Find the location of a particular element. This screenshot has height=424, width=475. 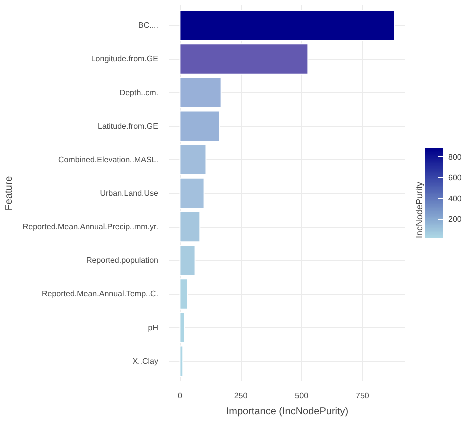

x-tick-label: 750 is located at coordinates (363, 396).